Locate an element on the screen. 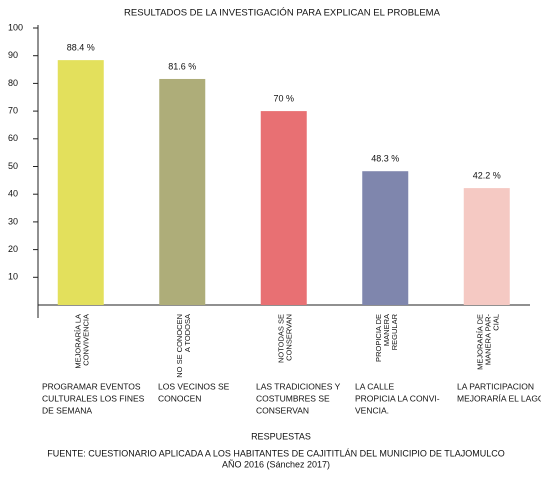 The width and height of the screenshot is (541, 478). category-description: CONOCEN is located at coordinates (179, 398).